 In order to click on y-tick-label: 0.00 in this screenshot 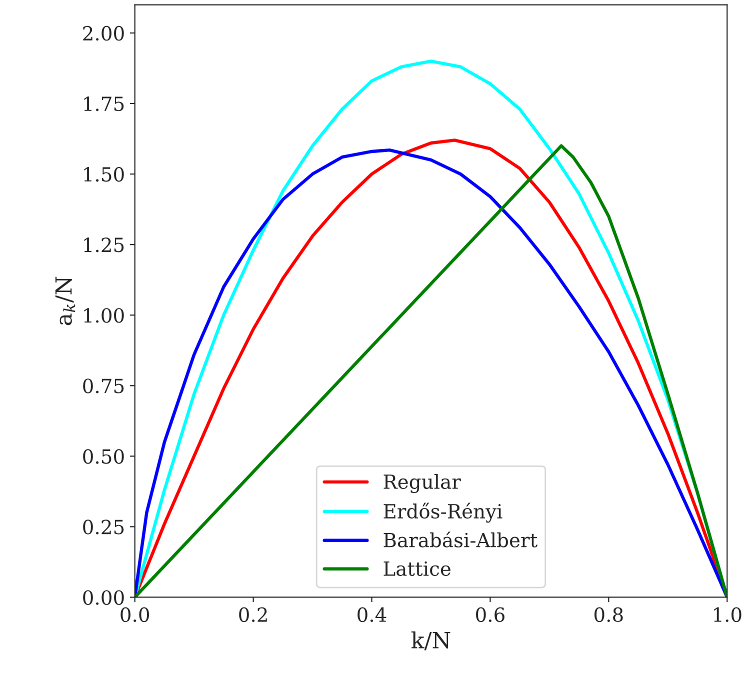, I will do `click(103, 597)`.